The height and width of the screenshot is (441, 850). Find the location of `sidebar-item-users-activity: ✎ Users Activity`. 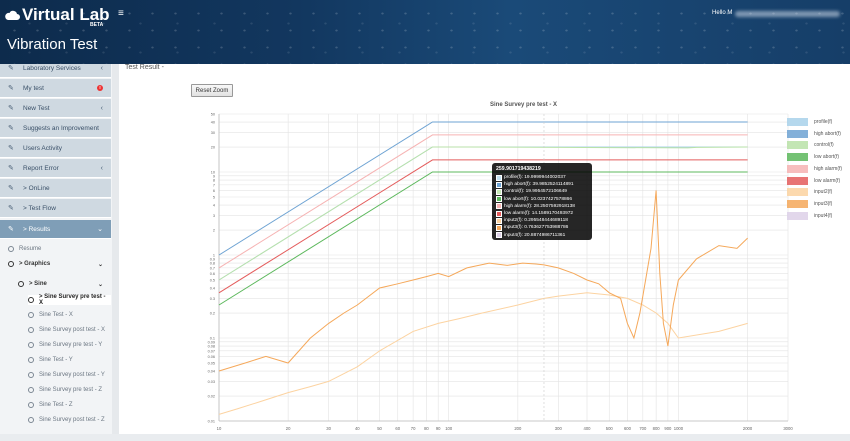

sidebar-item-users-activity: ✎ Users Activity is located at coordinates (55, 148).